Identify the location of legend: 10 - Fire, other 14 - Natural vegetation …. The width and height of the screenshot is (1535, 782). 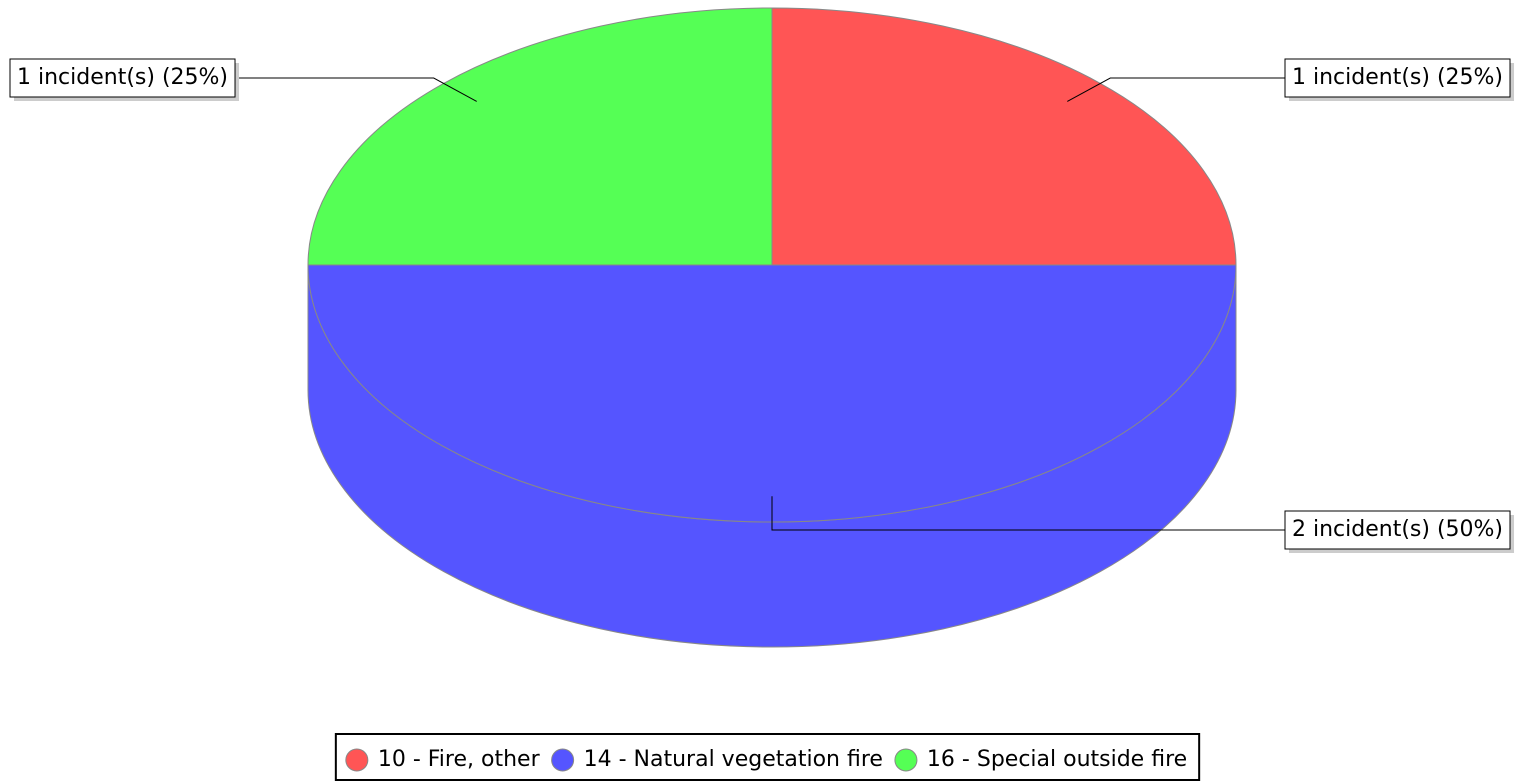
(767, 757).